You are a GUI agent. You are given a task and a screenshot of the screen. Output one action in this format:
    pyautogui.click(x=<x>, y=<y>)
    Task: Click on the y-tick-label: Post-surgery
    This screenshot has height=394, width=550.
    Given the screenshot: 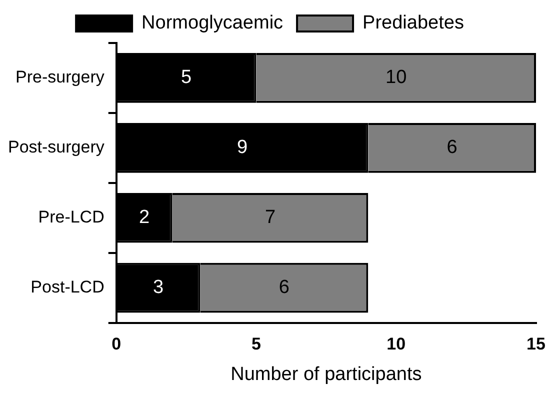 What is the action you would take?
    pyautogui.click(x=56, y=147)
    